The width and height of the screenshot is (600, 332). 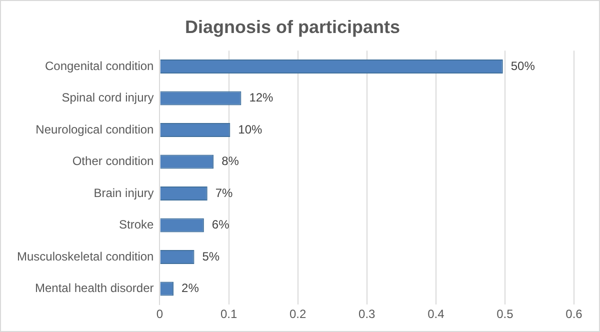 What do you see at coordinates (297, 314) in the screenshot?
I see `x-tick-label: 0.2` at bounding box center [297, 314].